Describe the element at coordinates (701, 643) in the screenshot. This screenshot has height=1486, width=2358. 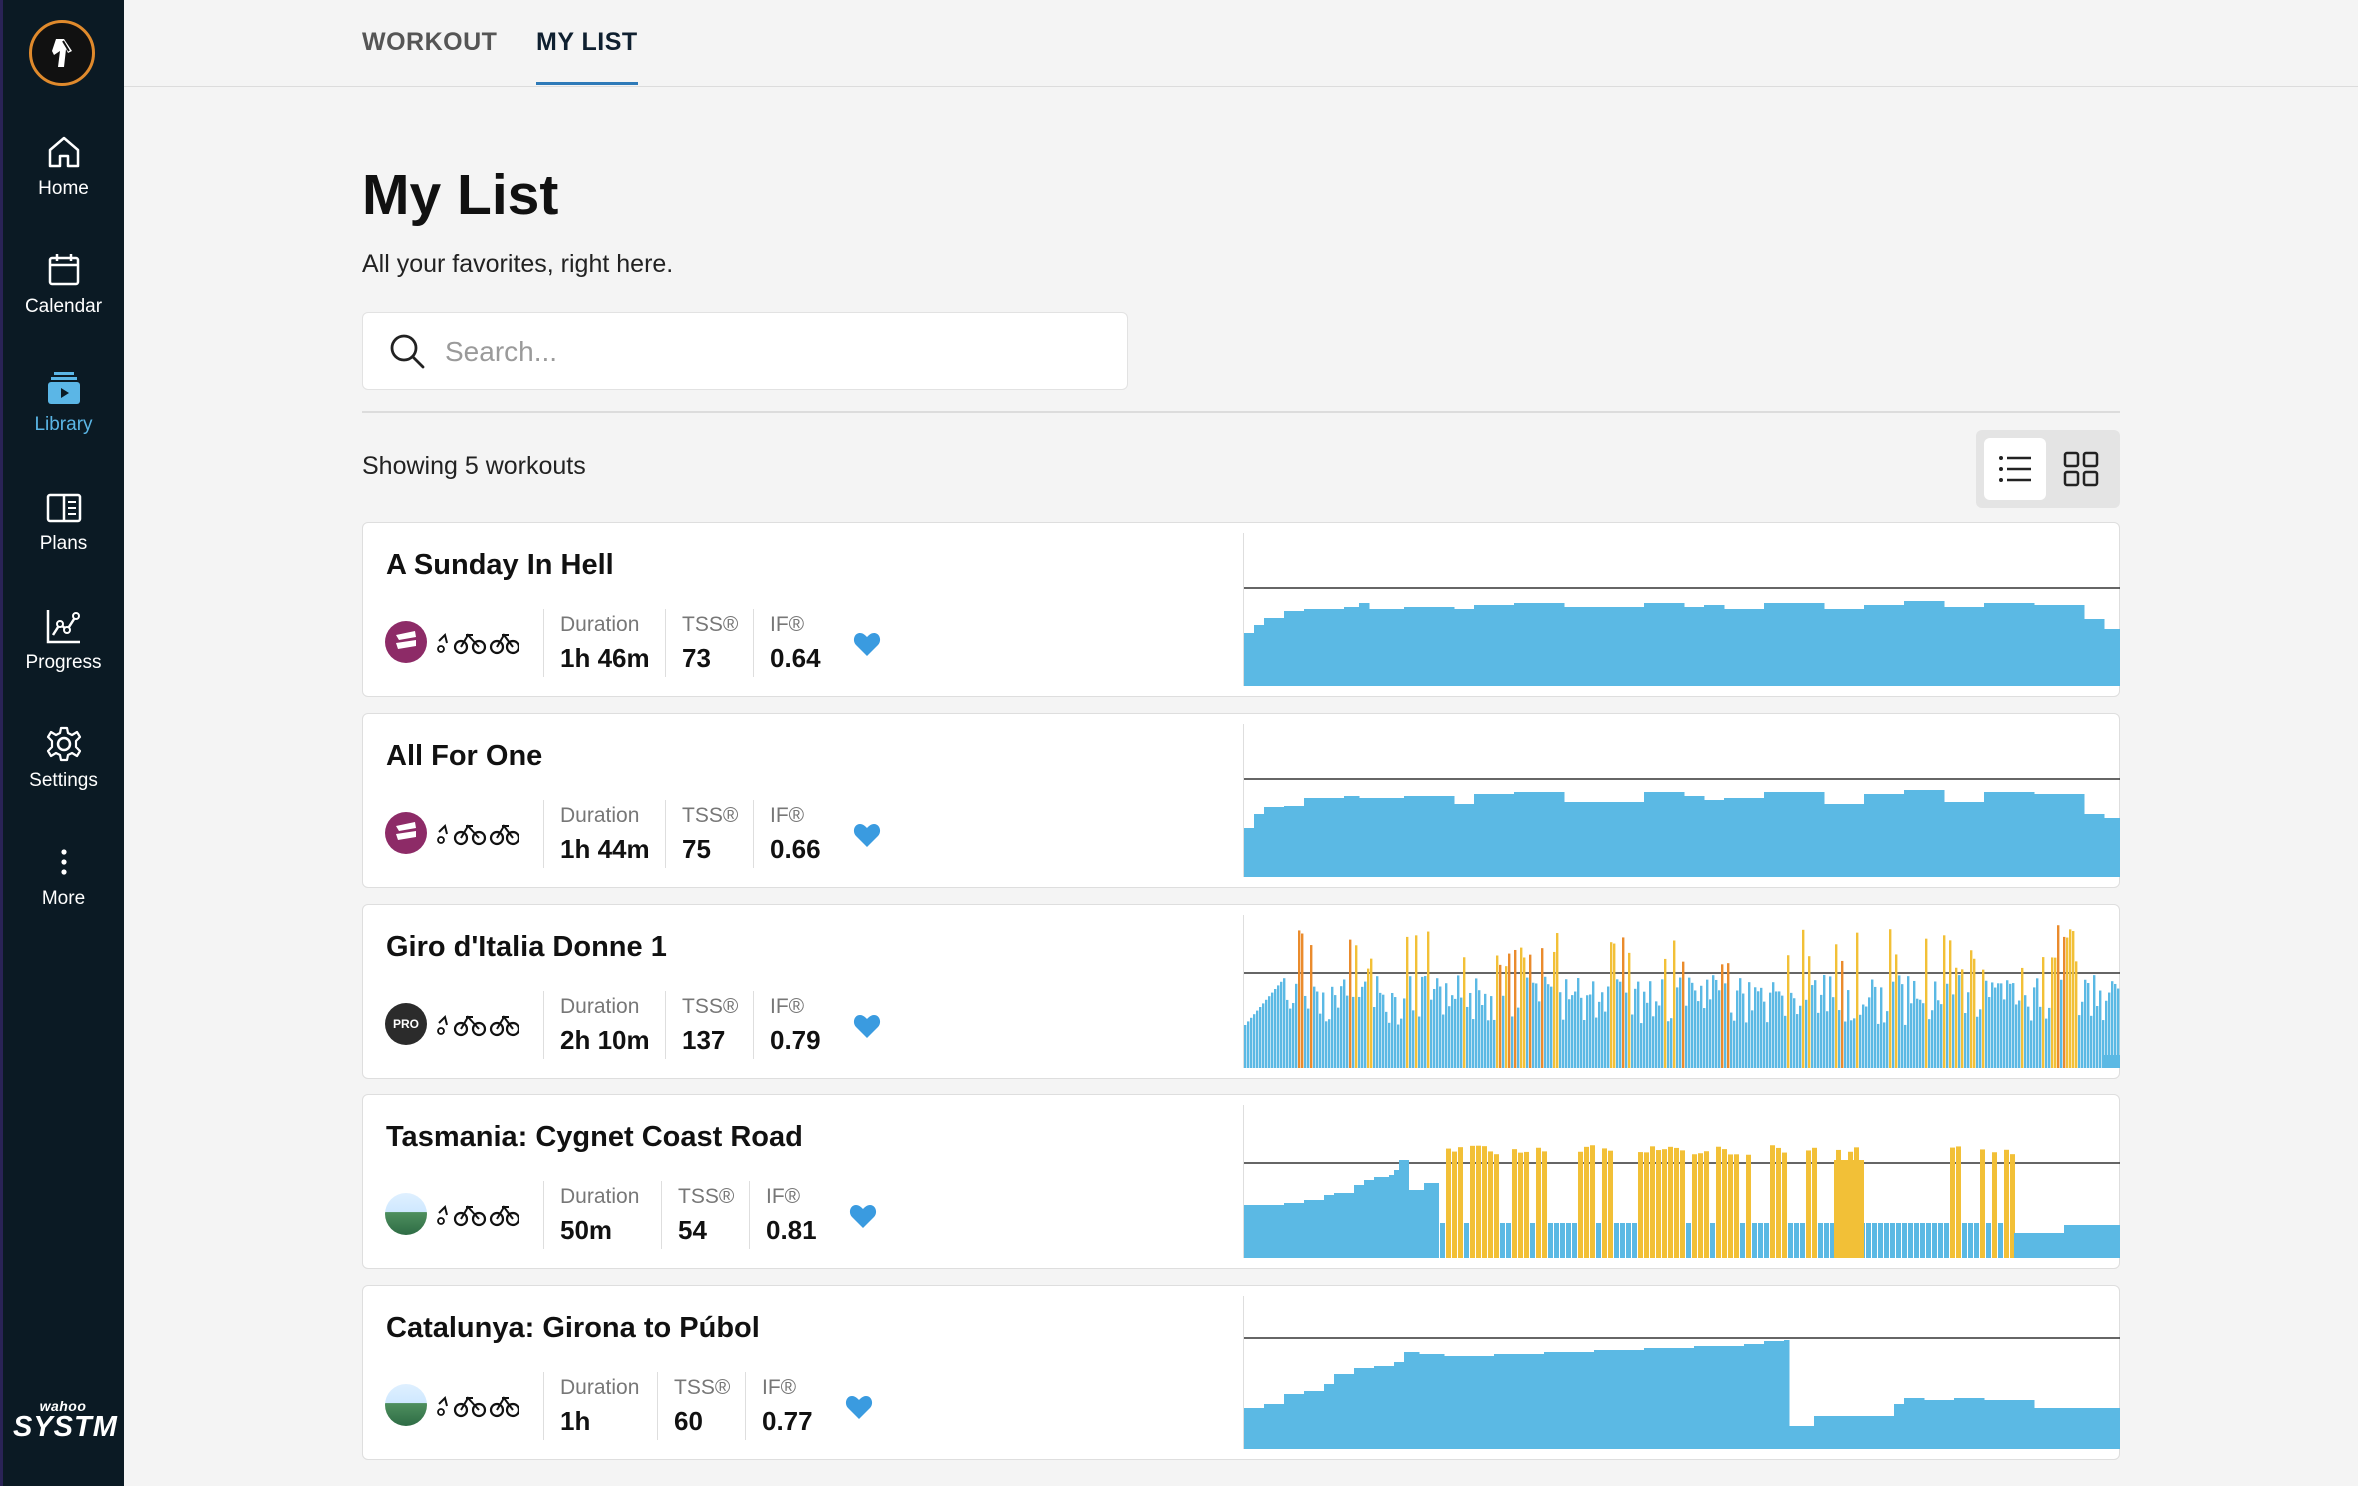
I see `tss-stat: TSS® 73` at that location.